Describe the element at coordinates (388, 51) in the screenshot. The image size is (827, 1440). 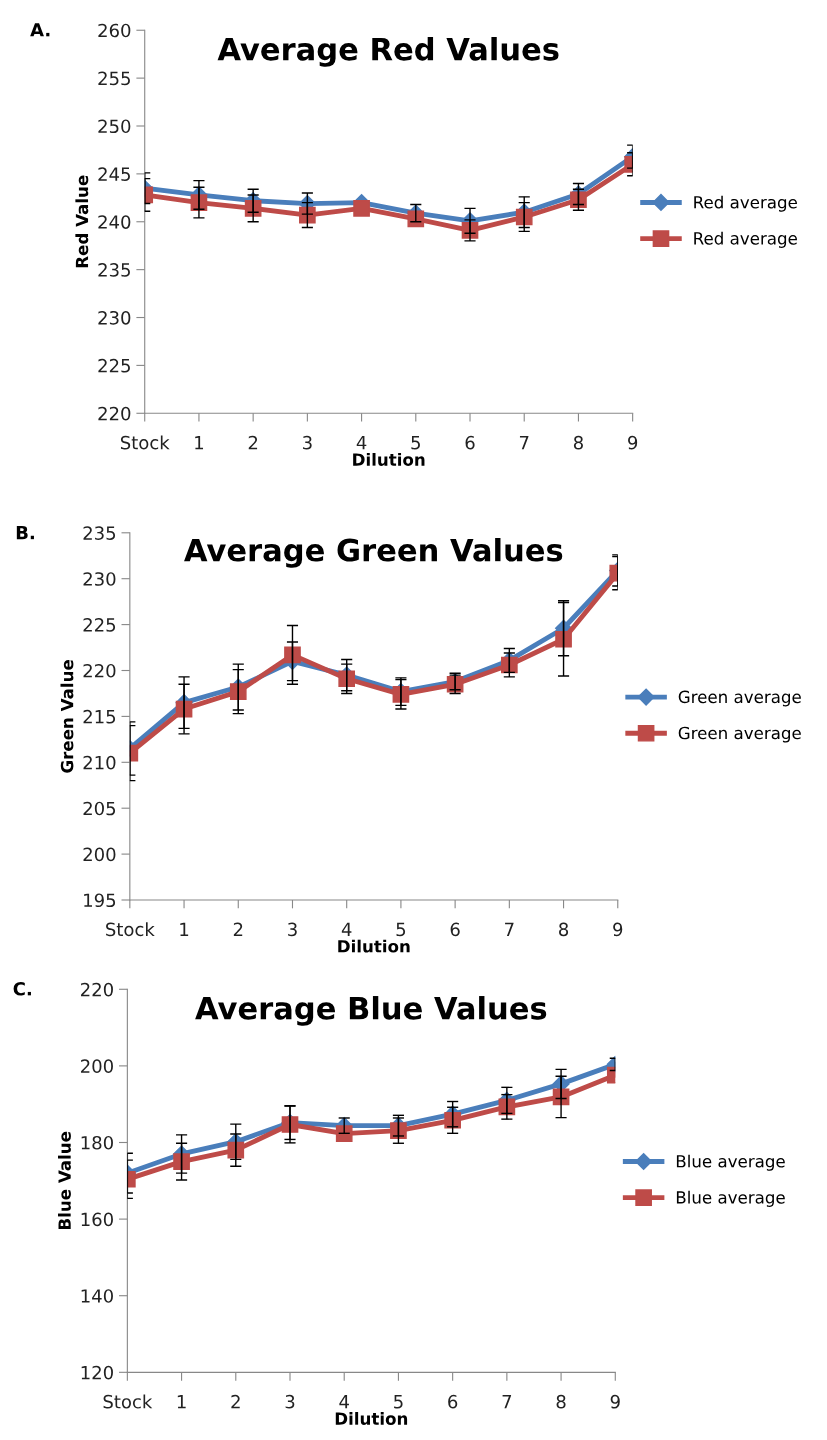
I see `chart-title: Average Red Values` at that location.